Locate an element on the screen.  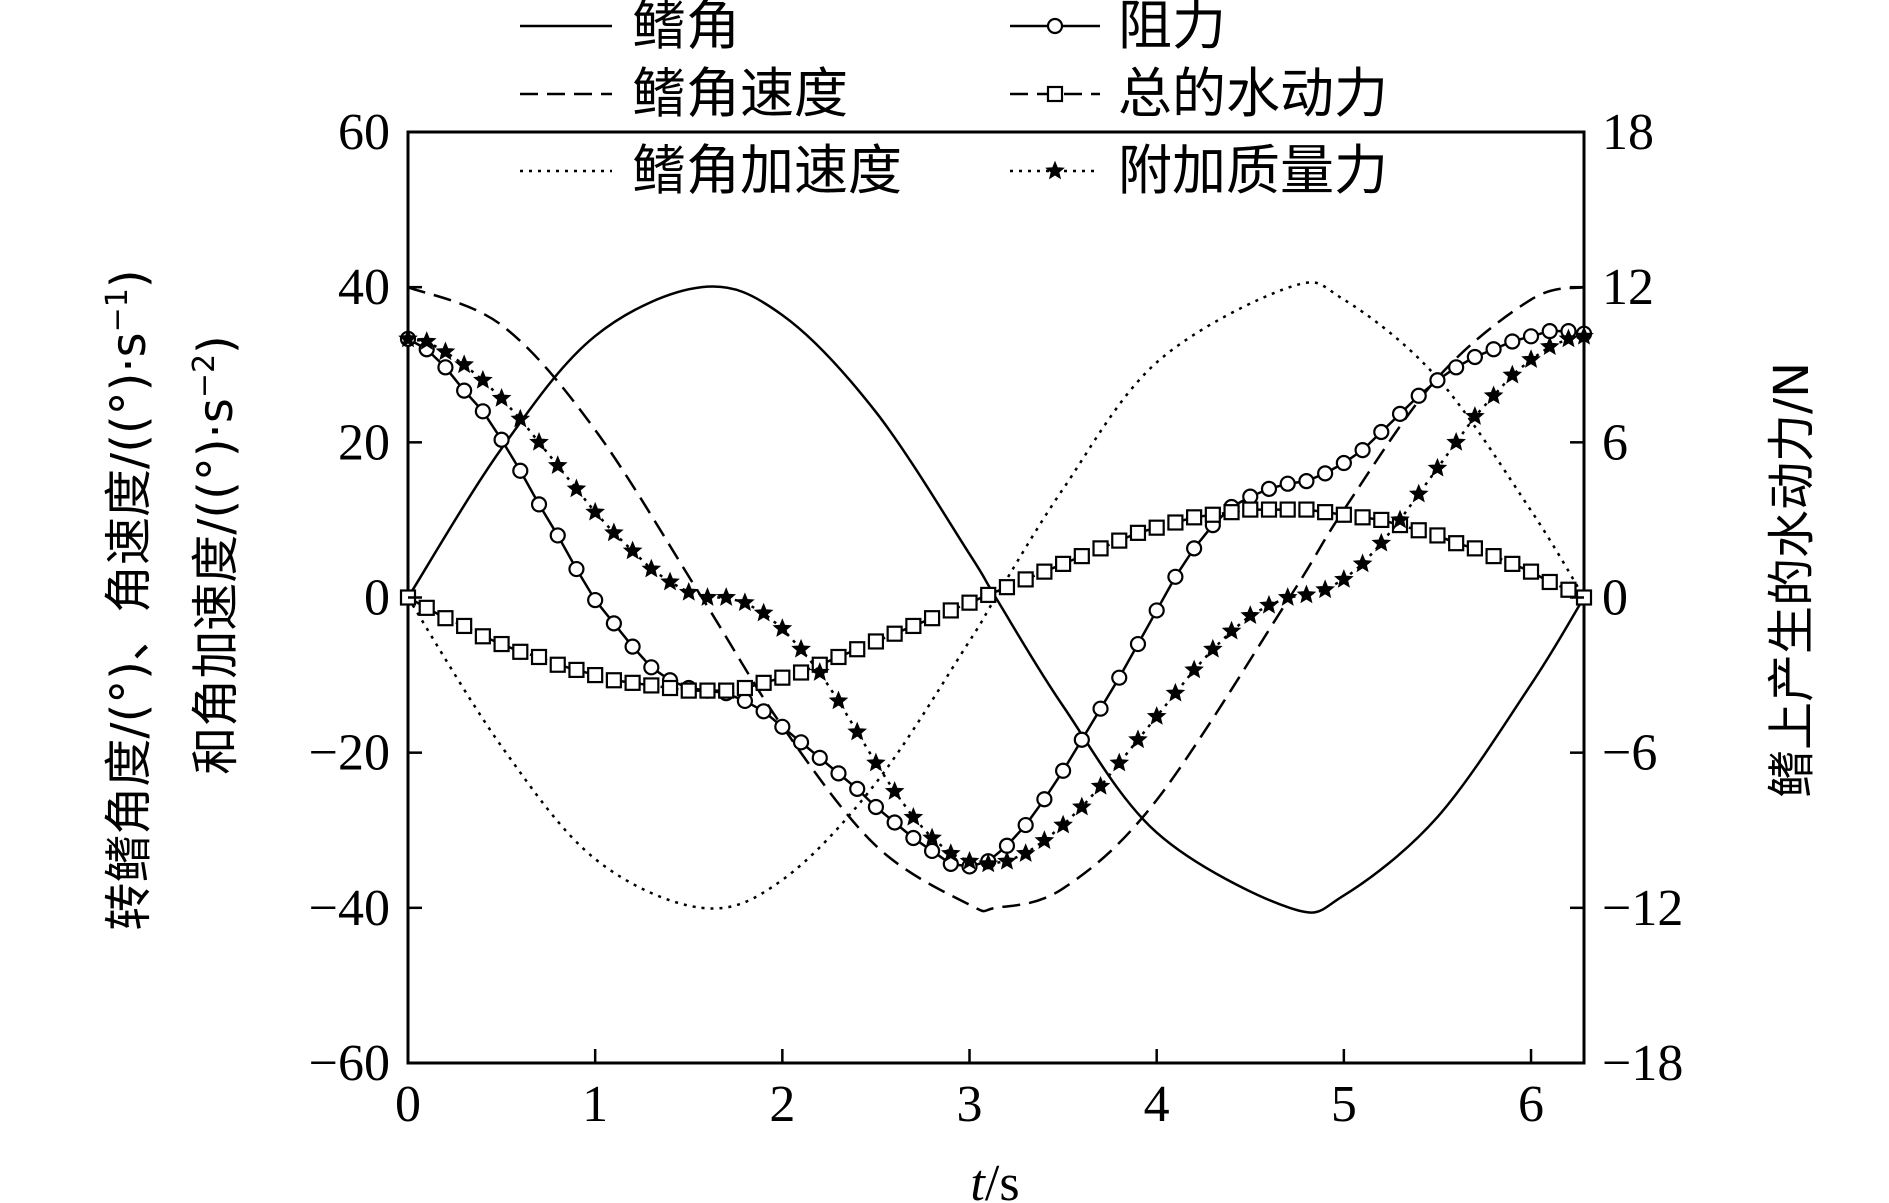
y-right-tick-label: 18 is located at coordinates (1628, 132).